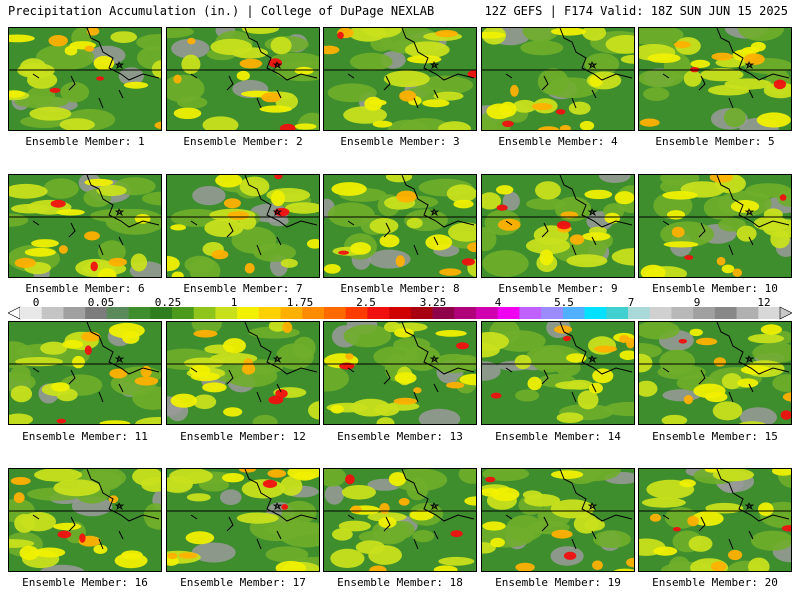 This screenshot has height=600, width=800. Describe the element at coordinates (101, 302) in the screenshot. I see `colorbar-tick-label: 0.05` at that location.